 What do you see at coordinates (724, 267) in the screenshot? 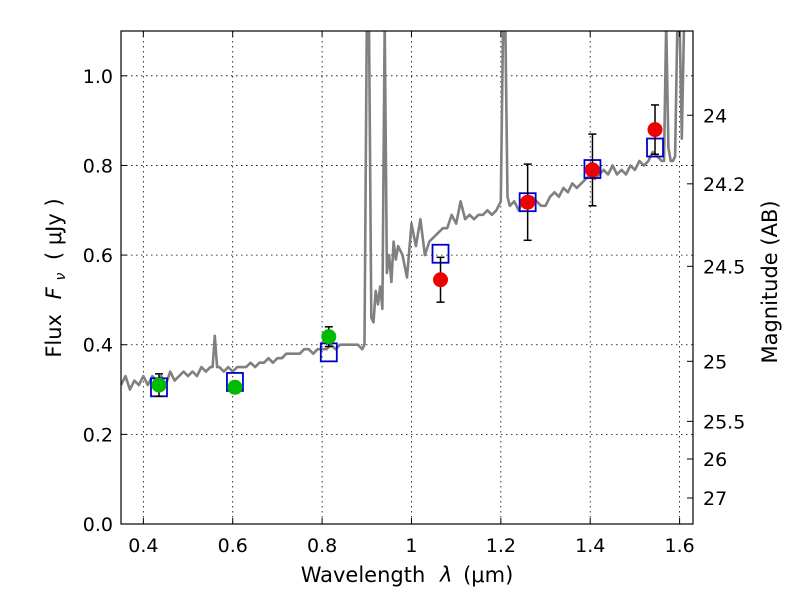
I see `y2-tick-label: 24.5` at bounding box center [724, 267].